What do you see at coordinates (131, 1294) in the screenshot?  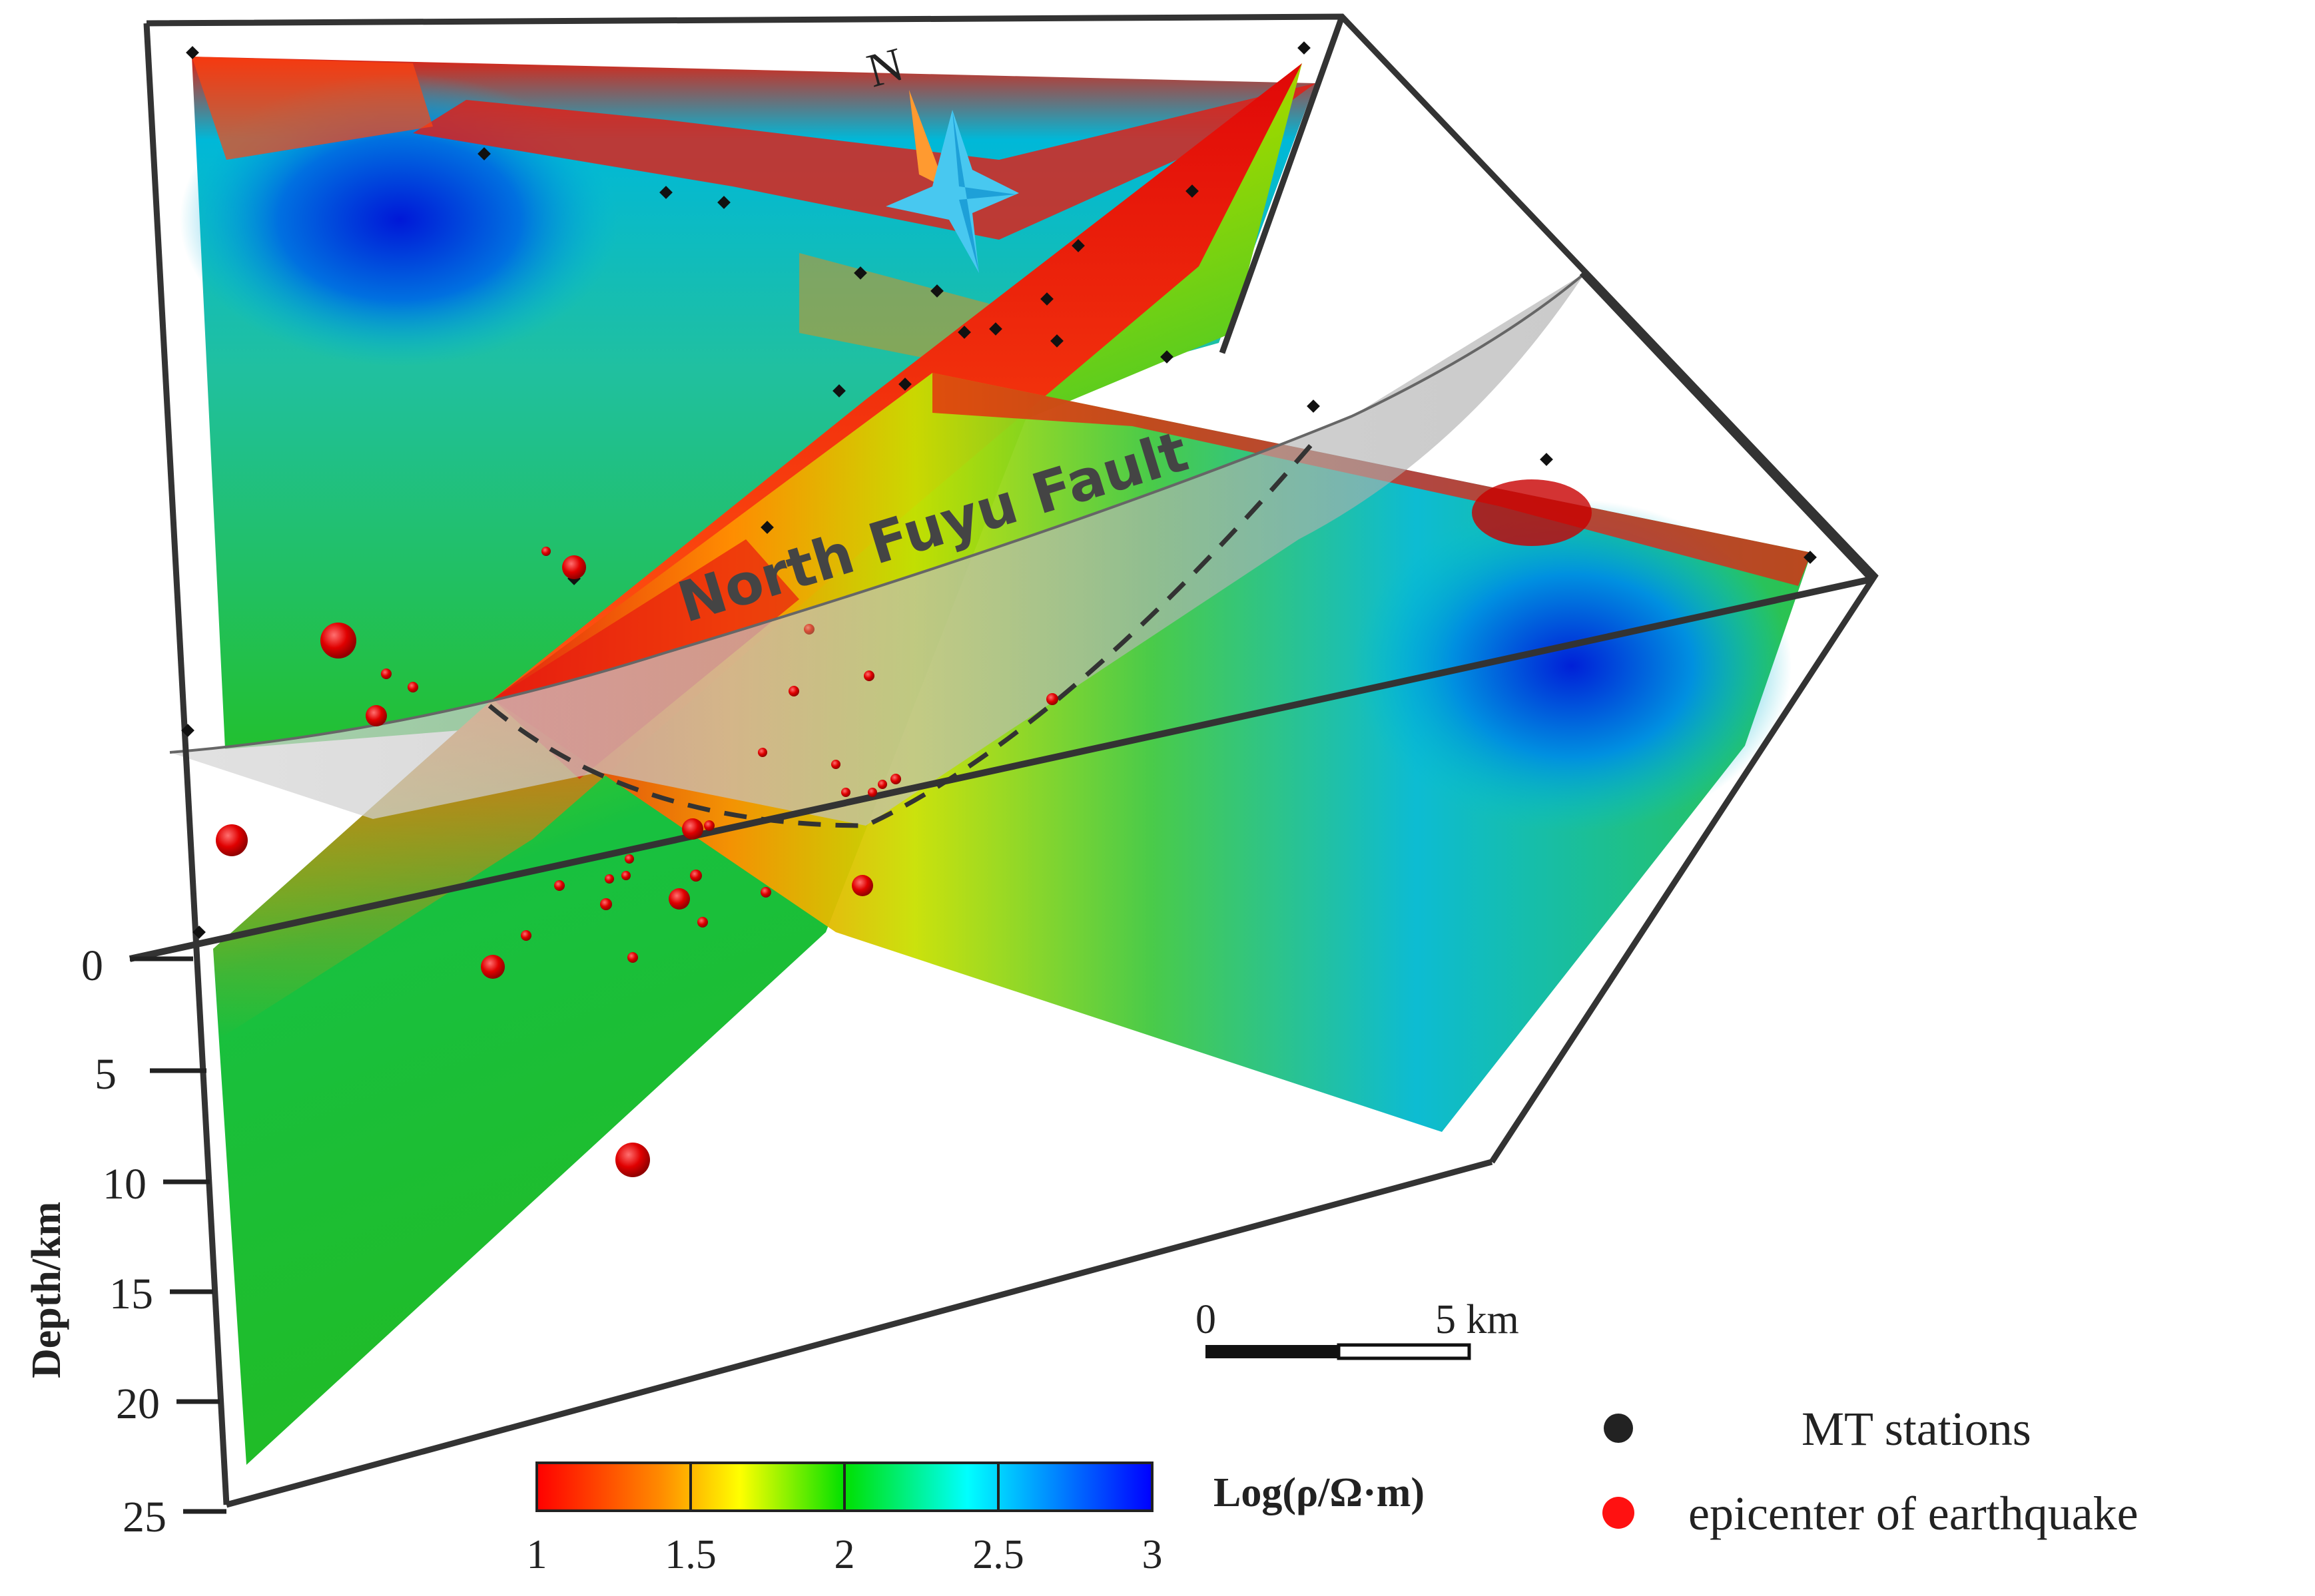 I see `depth-tick-15: 15` at bounding box center [131, 1294].